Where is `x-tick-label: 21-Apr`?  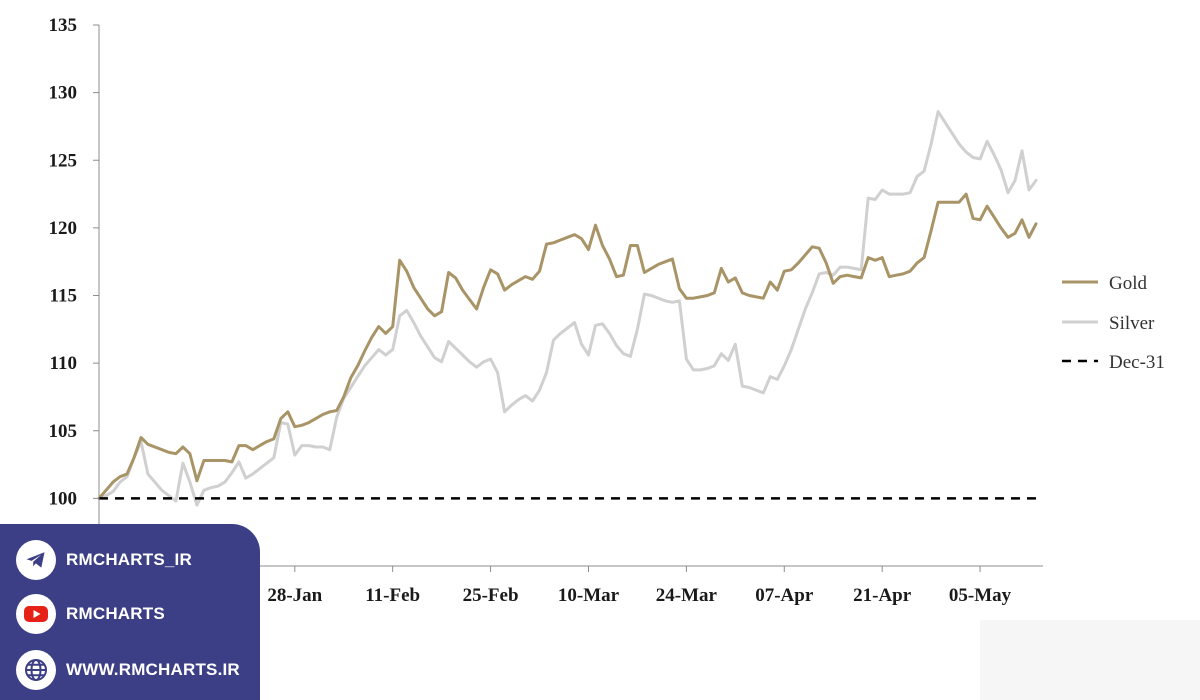
x-tick-label: 21-Apr is located at coordinates (882, 595).